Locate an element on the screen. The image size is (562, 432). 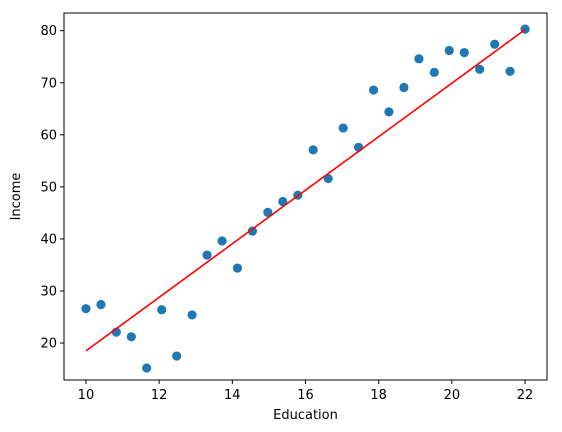
y-tick-label-60: 60 is located at coordinates (48, 135).